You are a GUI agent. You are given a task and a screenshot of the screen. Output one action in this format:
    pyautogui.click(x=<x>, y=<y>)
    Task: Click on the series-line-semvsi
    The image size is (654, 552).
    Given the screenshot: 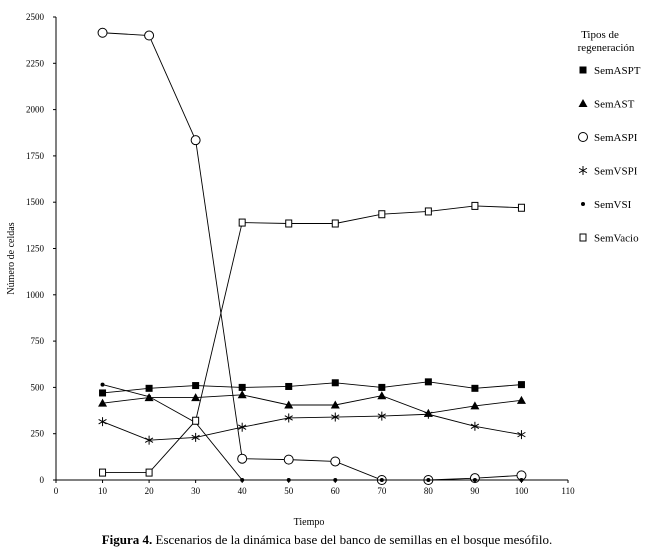 What is the action you would take?
    pyautogui.click(x=312, y=432)
    